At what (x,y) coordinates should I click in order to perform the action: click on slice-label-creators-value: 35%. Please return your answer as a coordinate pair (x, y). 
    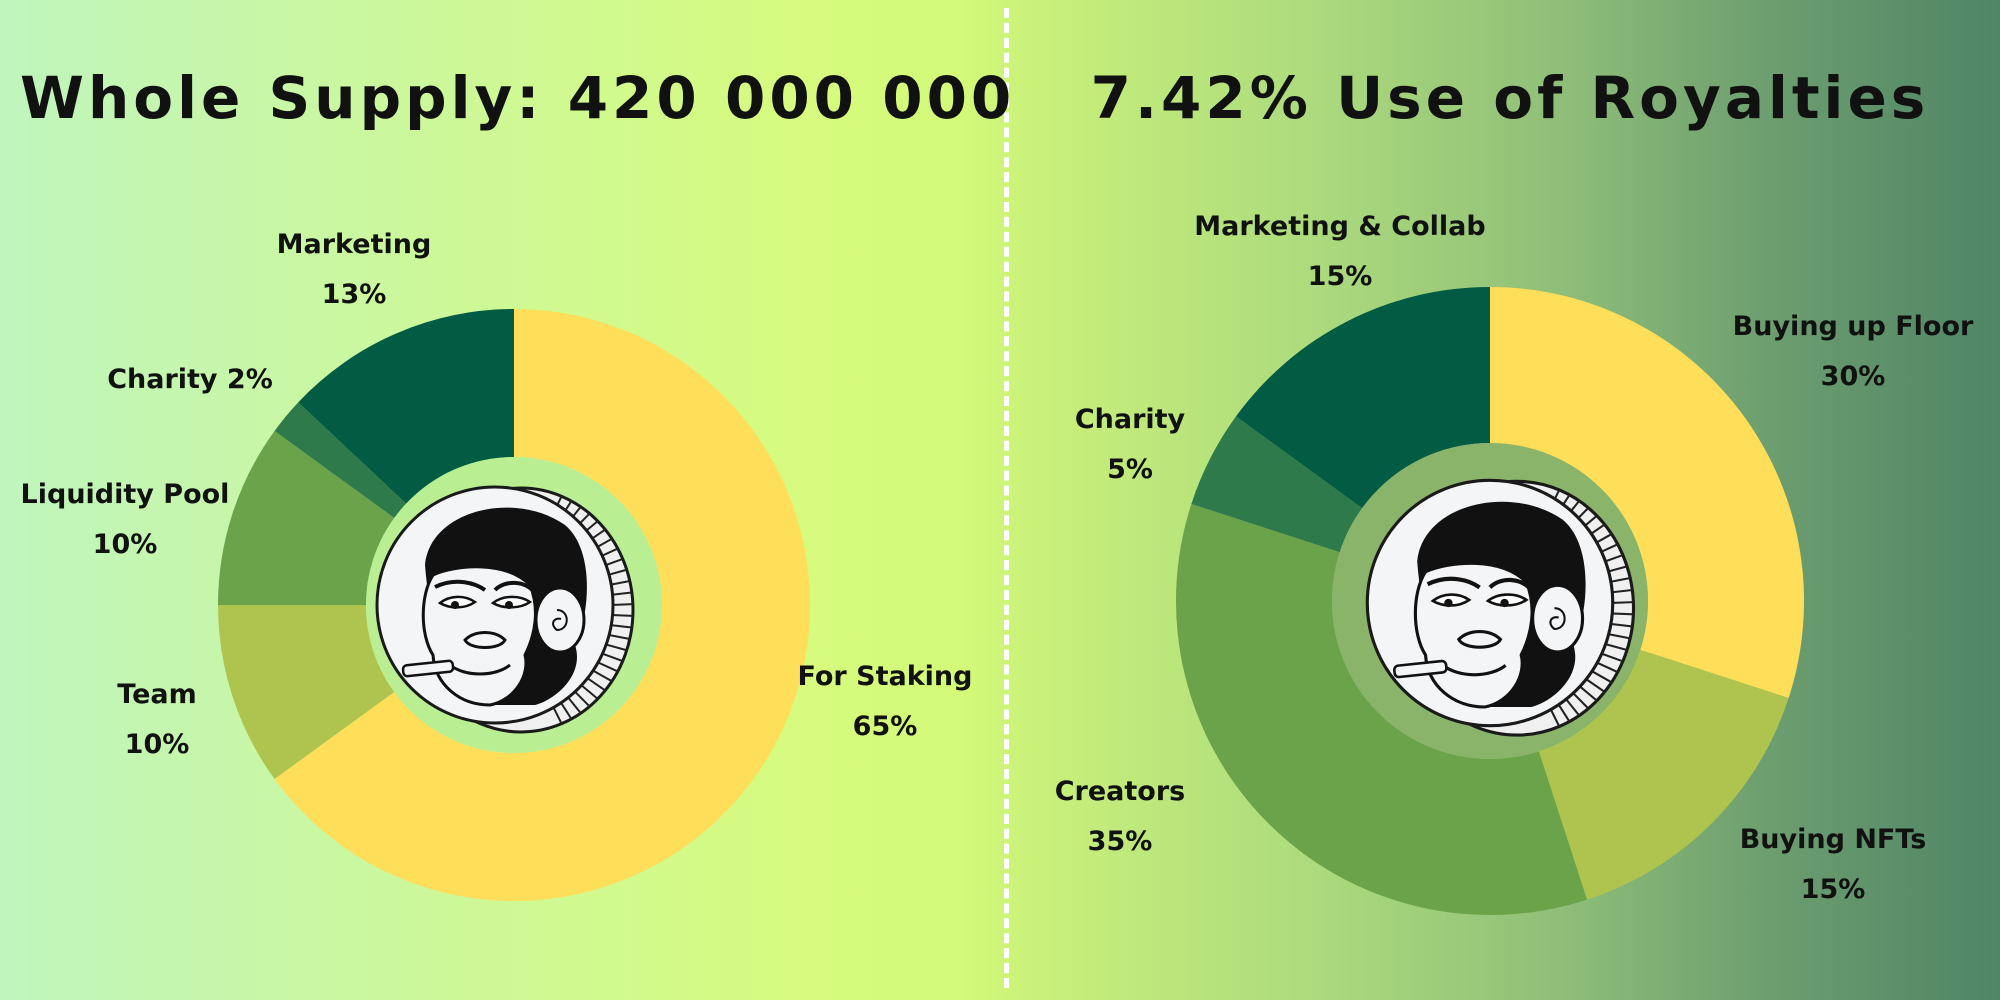
    Looking at the image, I should click on (1120, 841).